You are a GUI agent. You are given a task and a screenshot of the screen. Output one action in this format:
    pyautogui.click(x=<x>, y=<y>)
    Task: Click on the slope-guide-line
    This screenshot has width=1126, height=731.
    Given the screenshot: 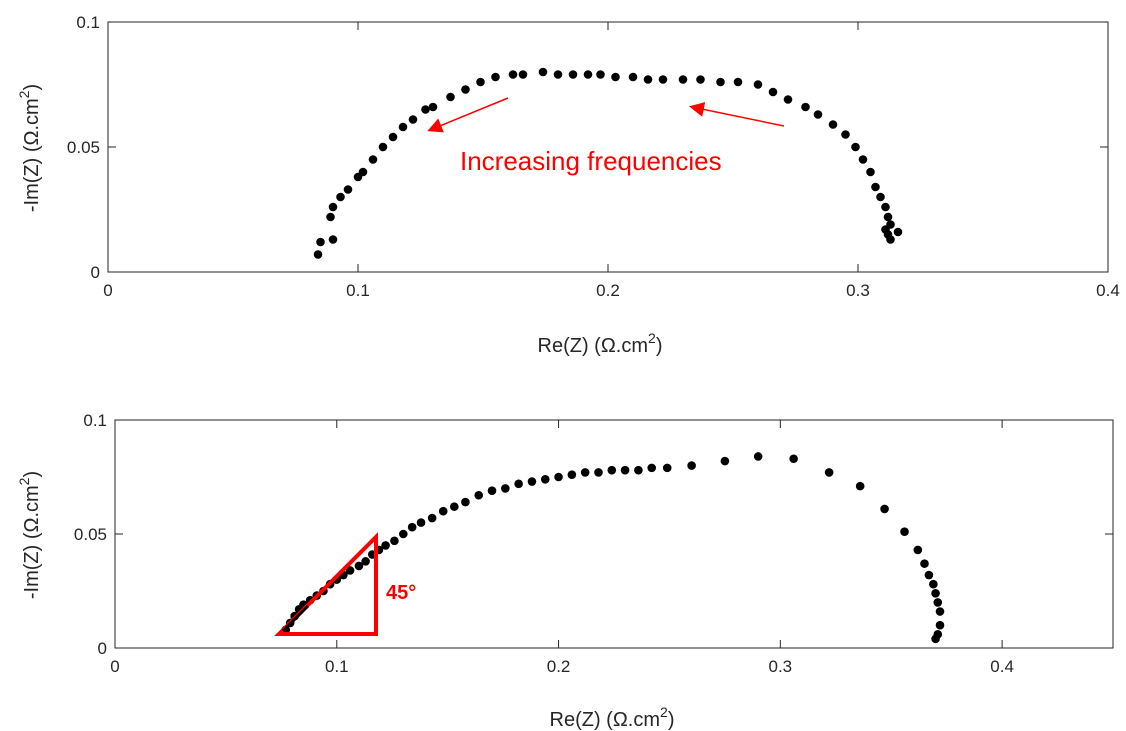 What is the action you would take?
    pyautogui.click(x=295, y=618)
    